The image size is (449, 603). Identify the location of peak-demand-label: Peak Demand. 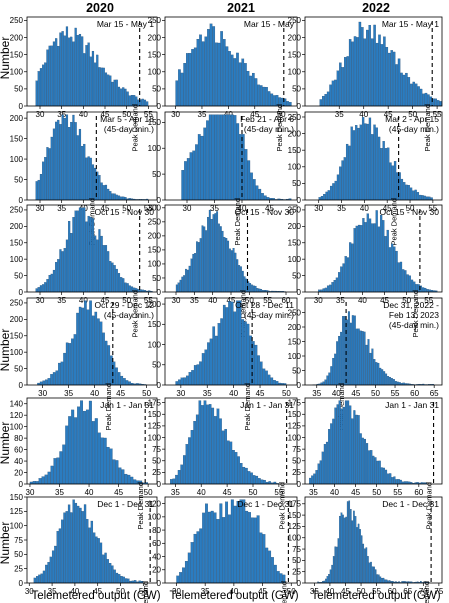
(135, 314).